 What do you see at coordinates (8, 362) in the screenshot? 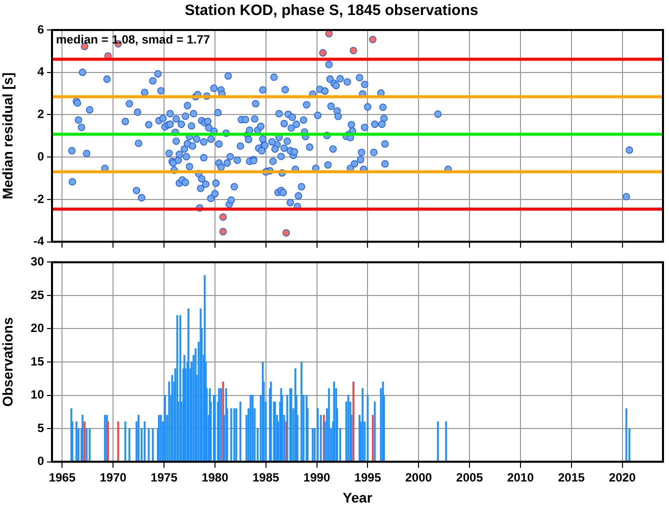
I see `y-axis-title: Observations` at bounding box center [8, 362].